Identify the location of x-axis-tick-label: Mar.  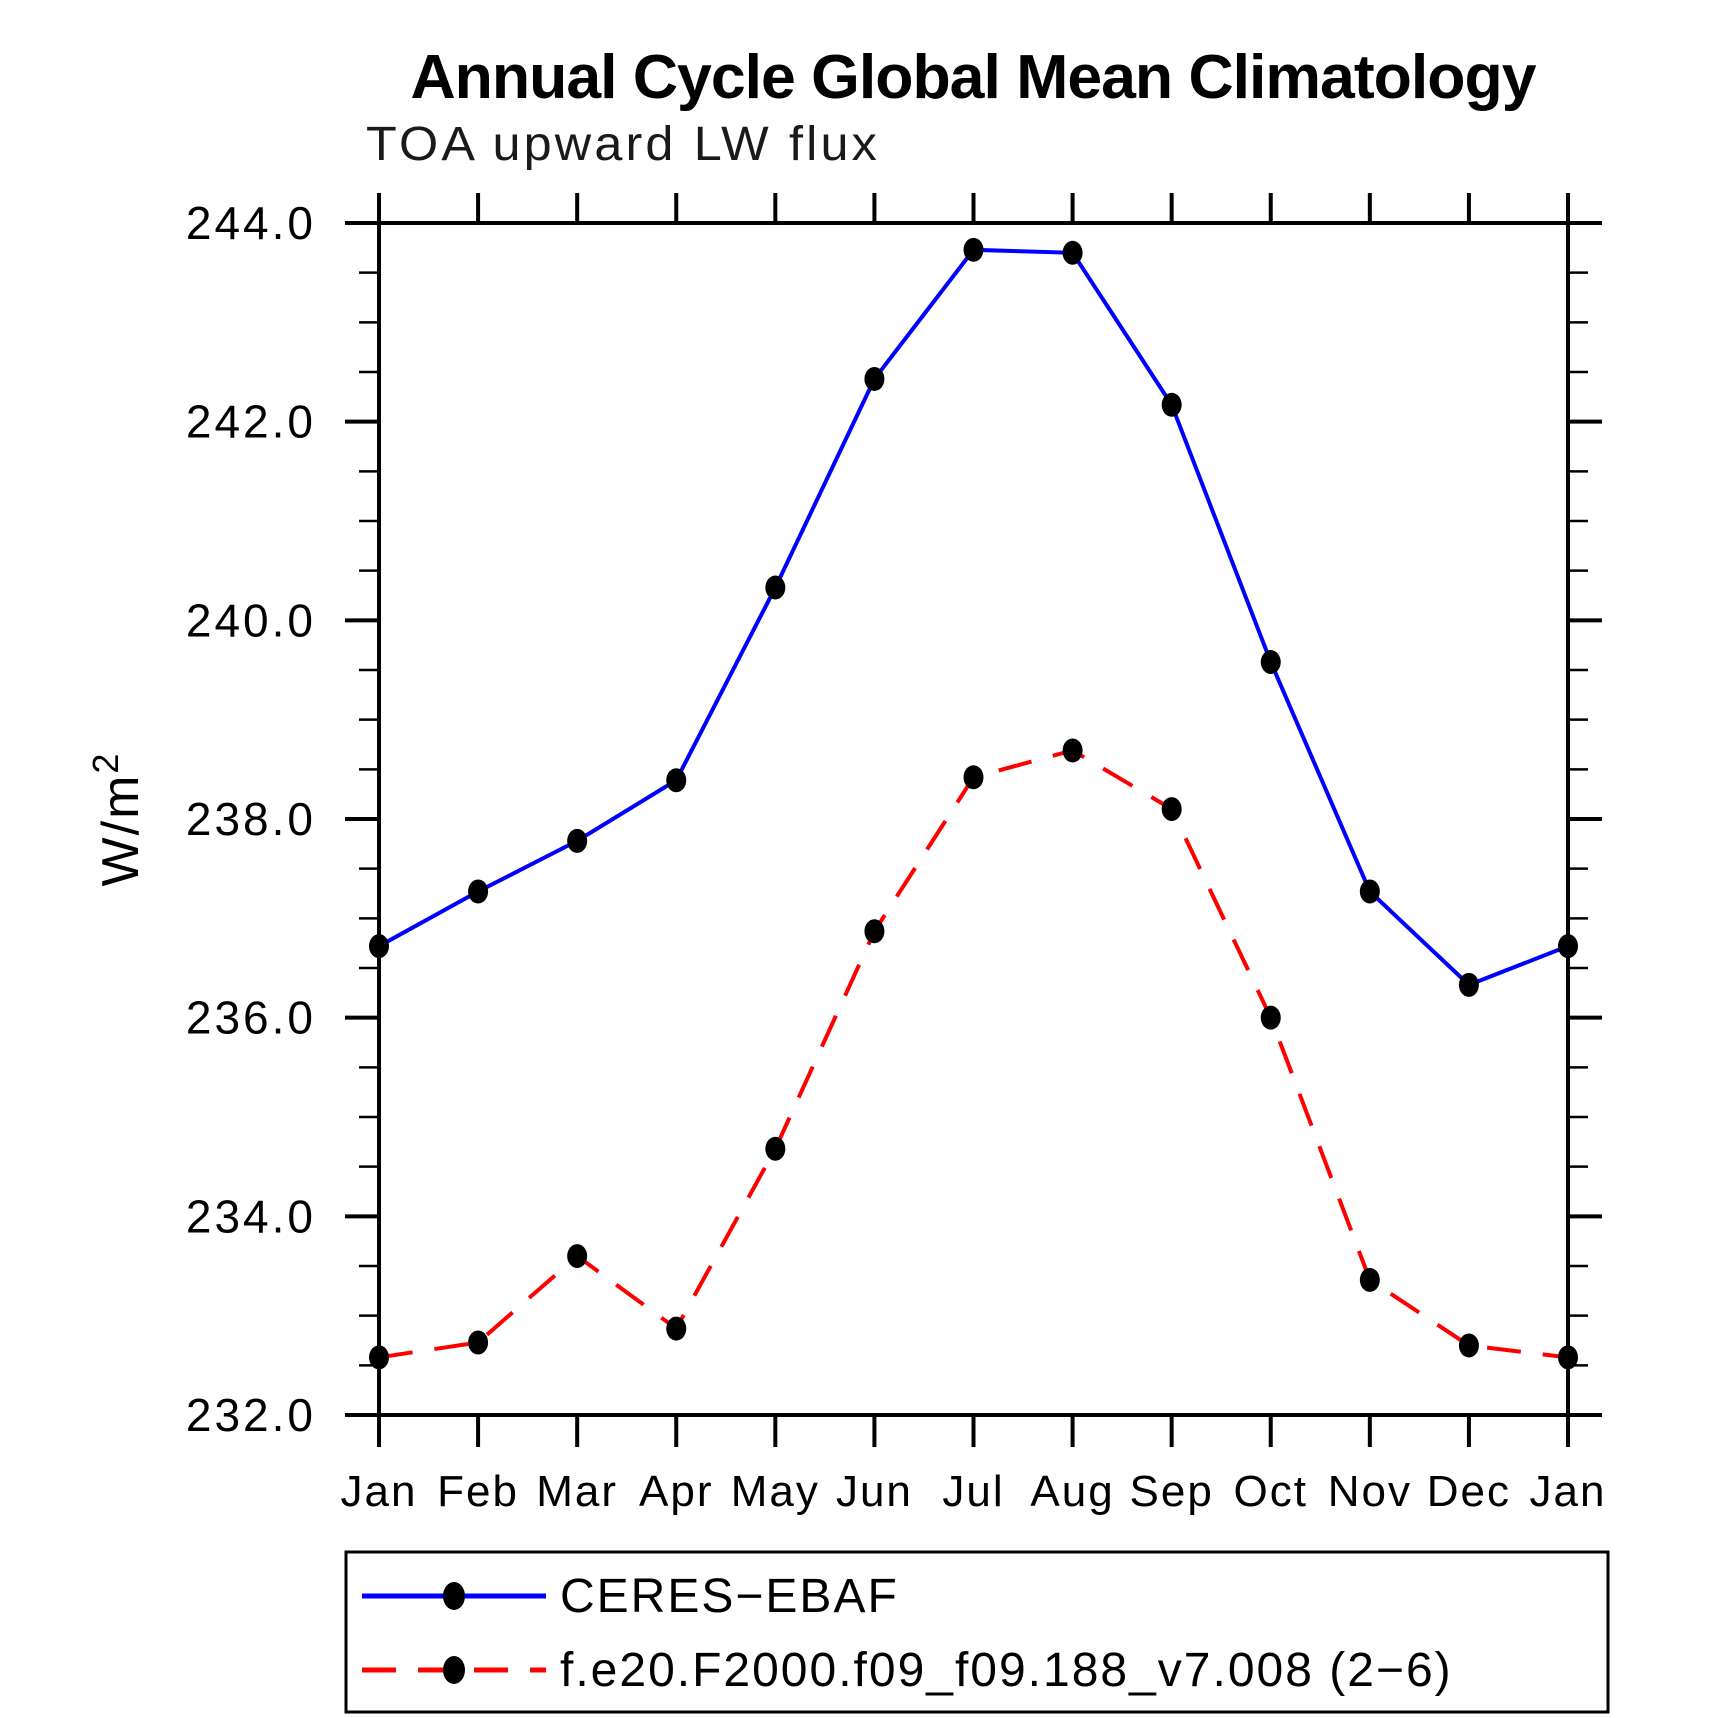
(577, 1491).